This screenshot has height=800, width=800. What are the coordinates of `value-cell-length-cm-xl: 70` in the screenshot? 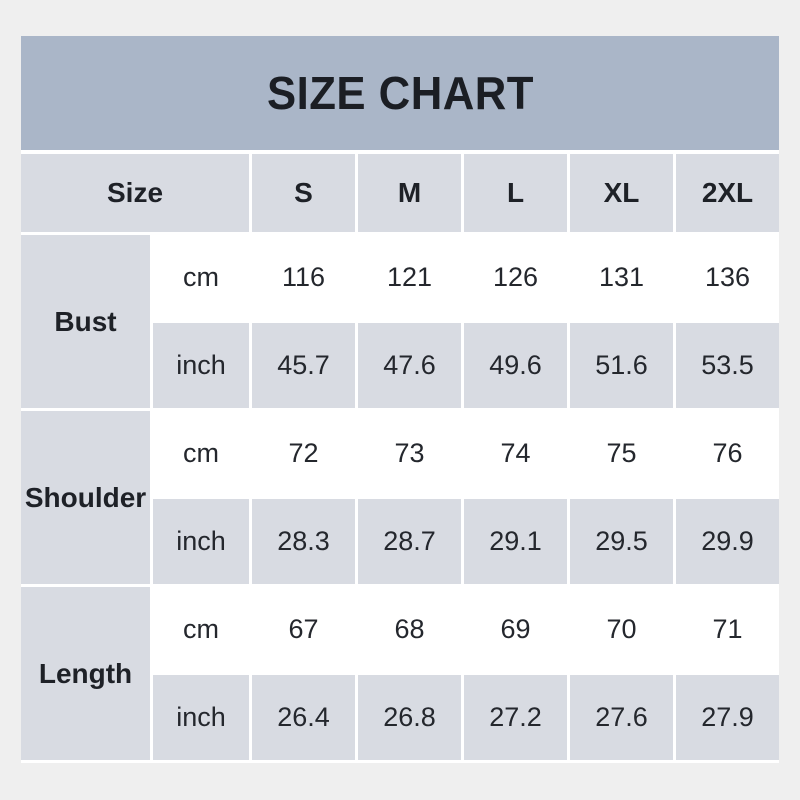 It's located at (621, 629).